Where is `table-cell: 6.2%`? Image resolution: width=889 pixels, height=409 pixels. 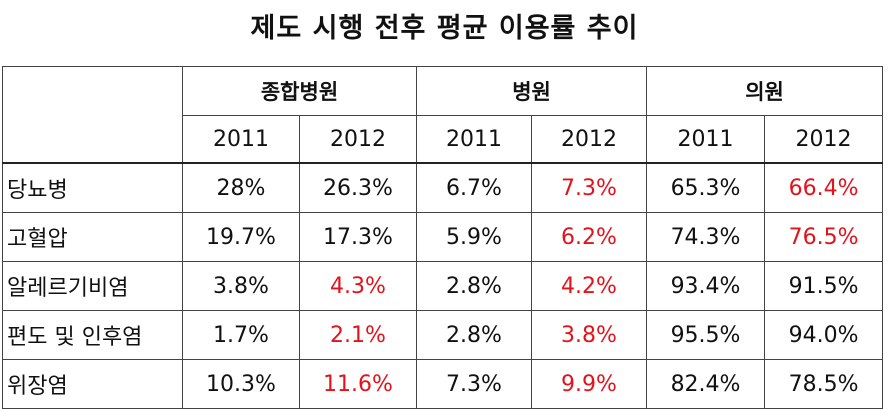 table-cell: 6.2% is located at coordinates (589, 237).